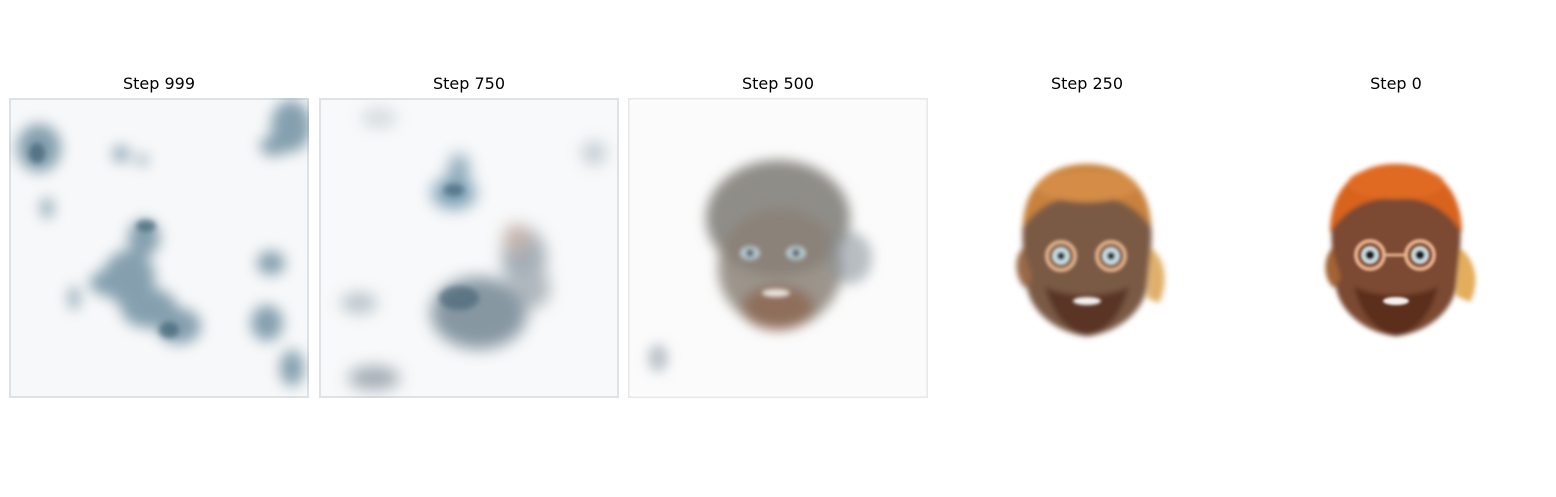 The image size is (1556, 497). What do you see at coordinates (778, 83) in the screenshot?
I see `panel-title: Step 500` at bounding box center [778, 83].